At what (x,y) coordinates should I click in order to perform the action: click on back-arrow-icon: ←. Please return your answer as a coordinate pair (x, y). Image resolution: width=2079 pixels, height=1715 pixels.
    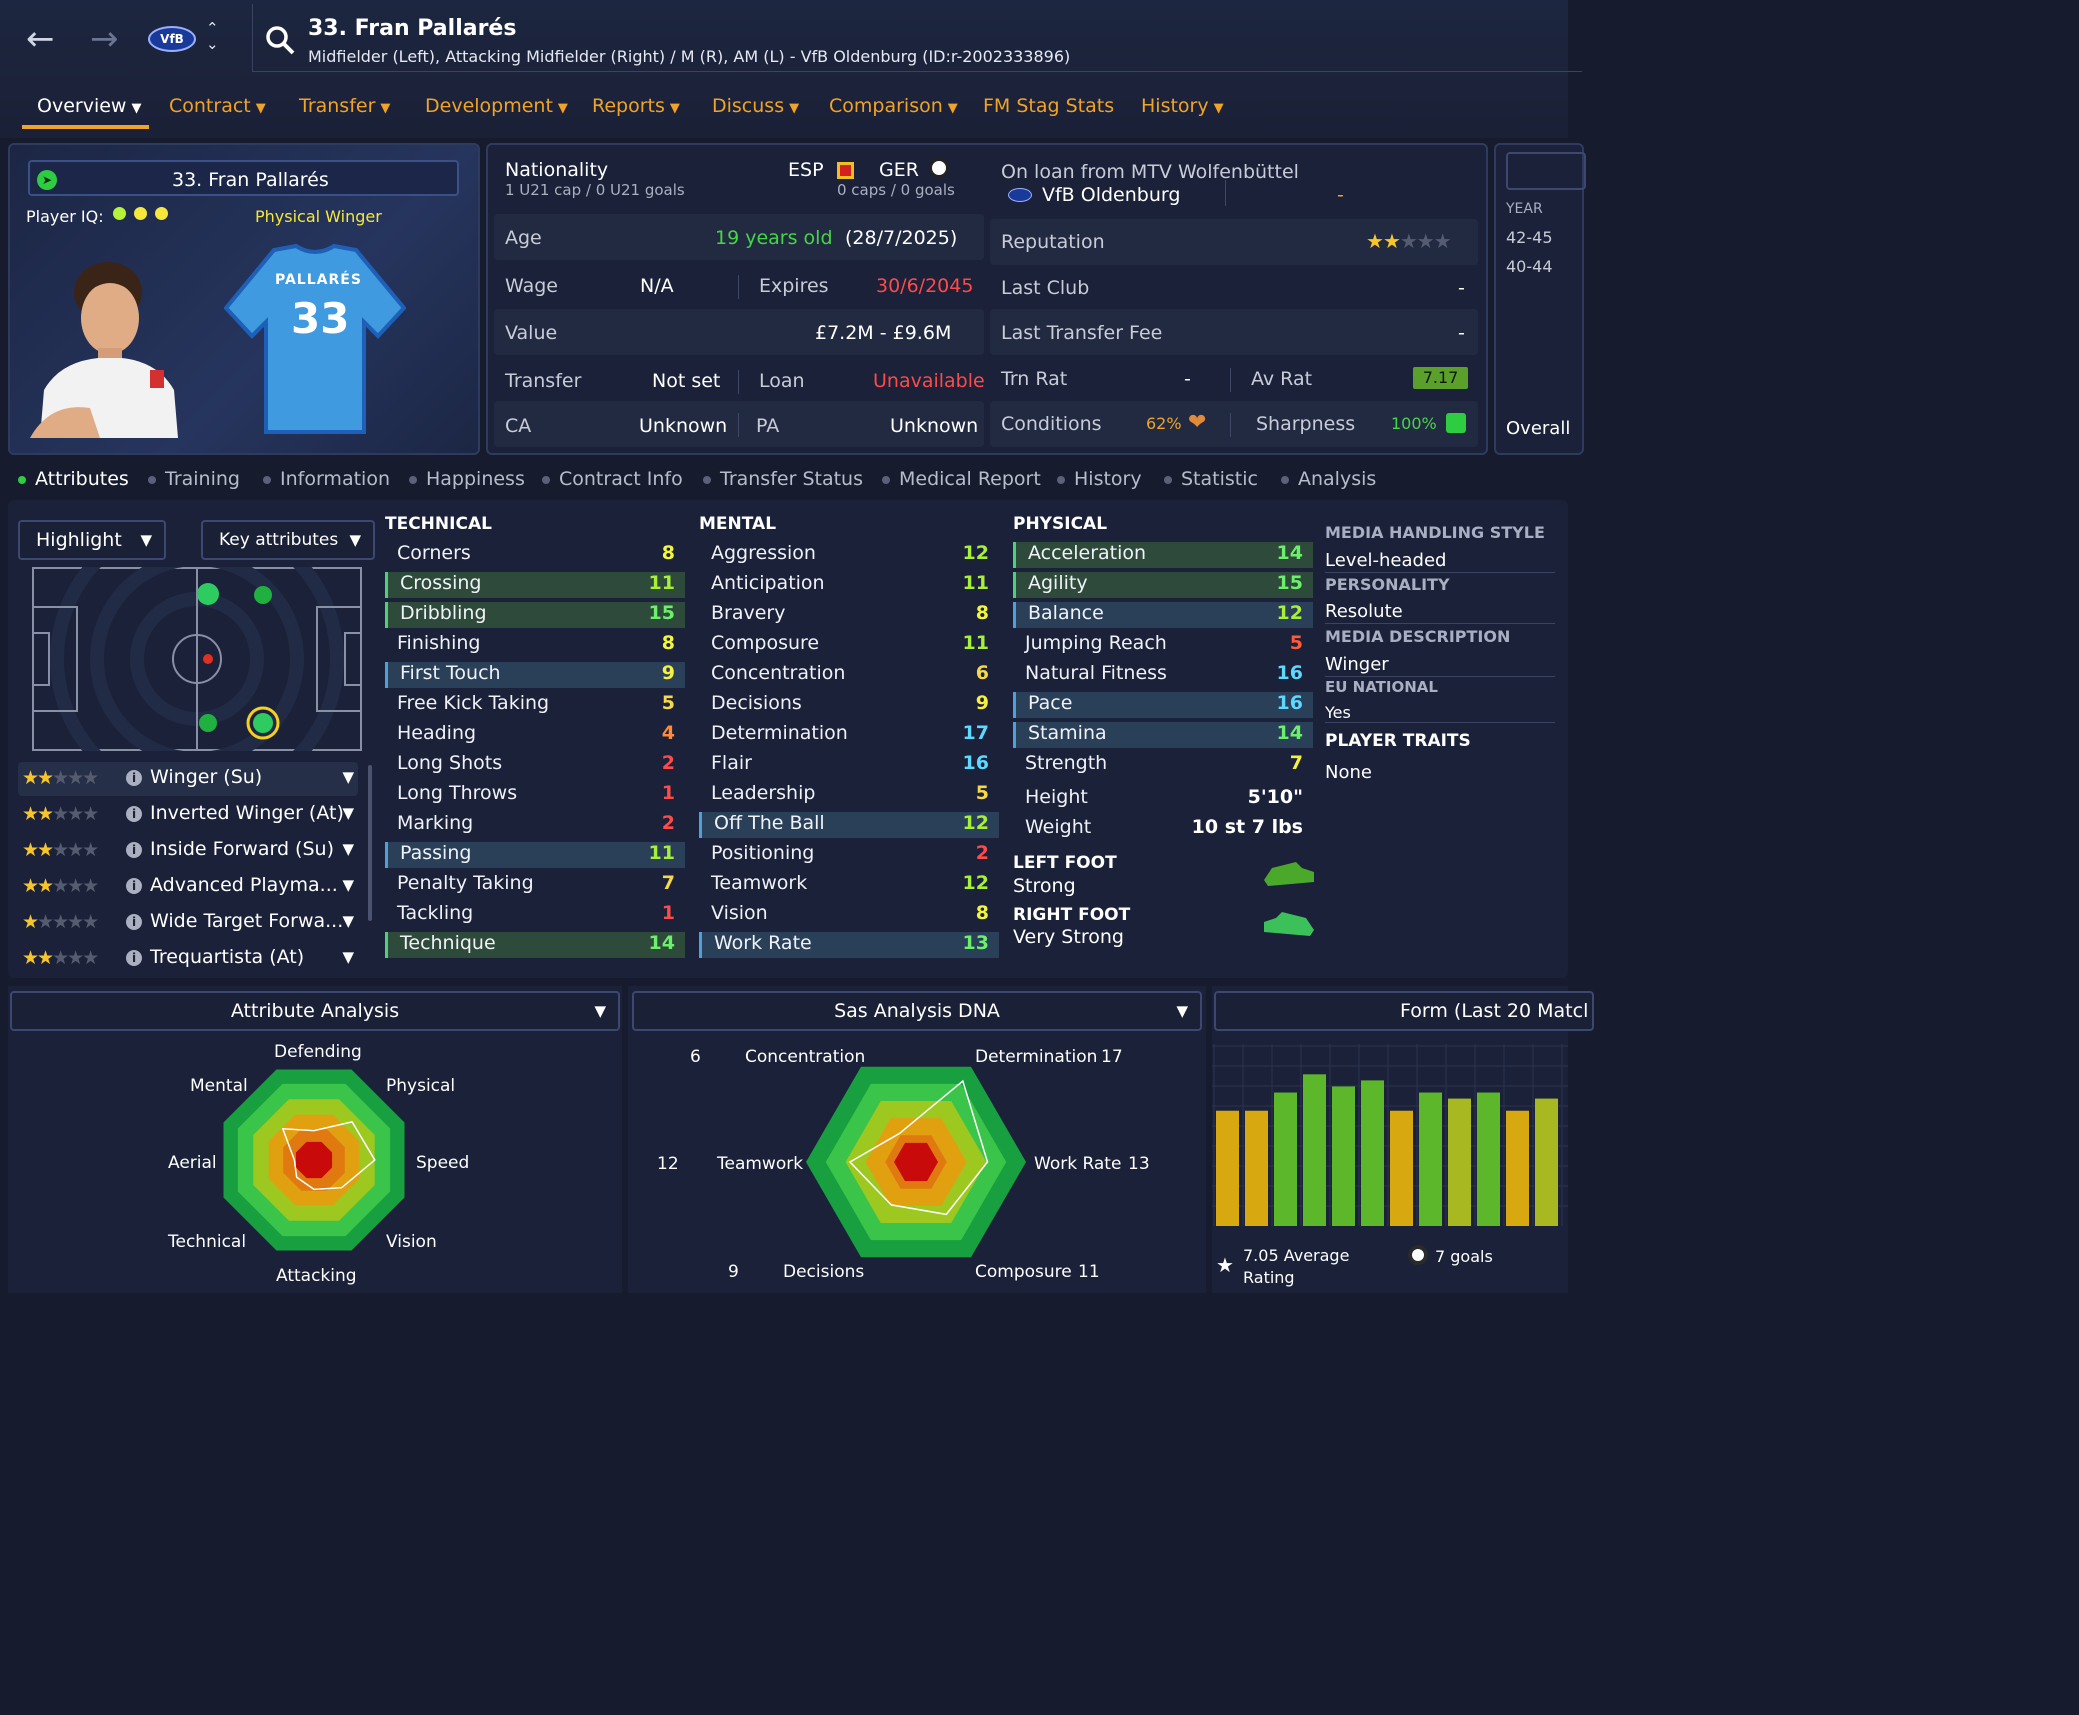
    Looking at the image, I should click on (40, 39).